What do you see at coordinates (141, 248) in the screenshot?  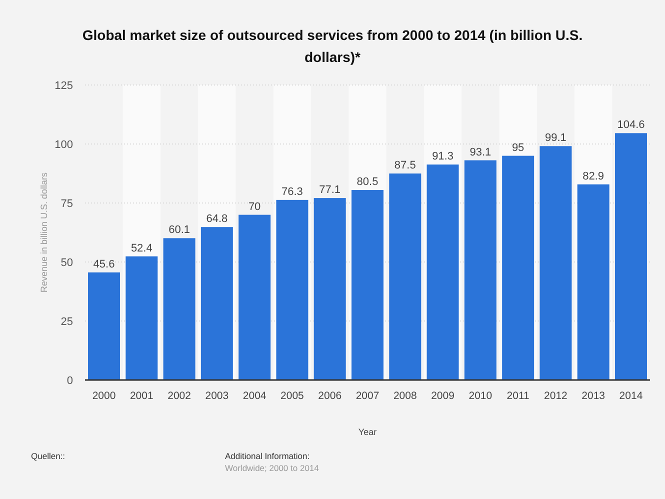 I see `data-label: 52.4` at bounding box center [141, 248].